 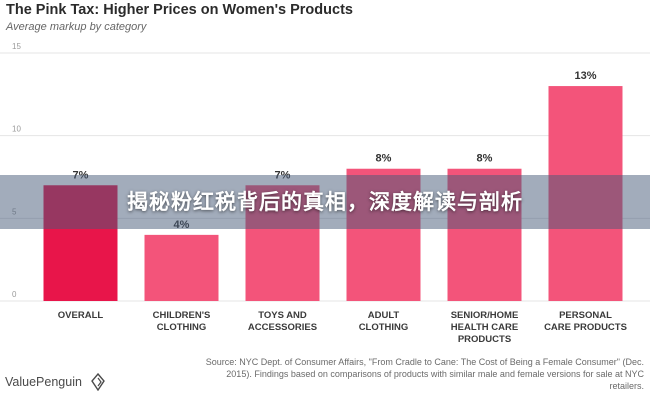 I want to click on category-label: HEALTH CARE, so click(x=484, y=327).